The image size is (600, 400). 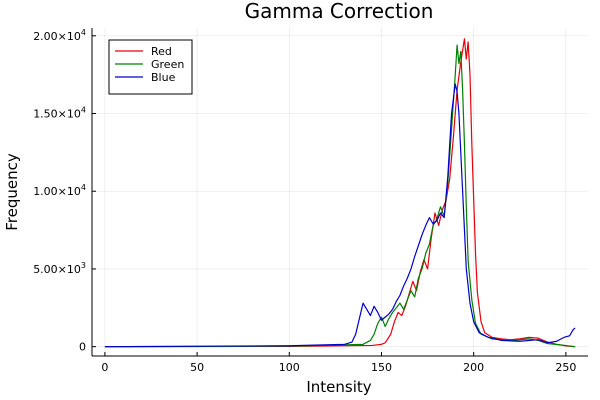 What do you see at coordinates (12, 192) in the screenshot?
I see `y-axis-label: Frequency` at bounding box center [12, 192].